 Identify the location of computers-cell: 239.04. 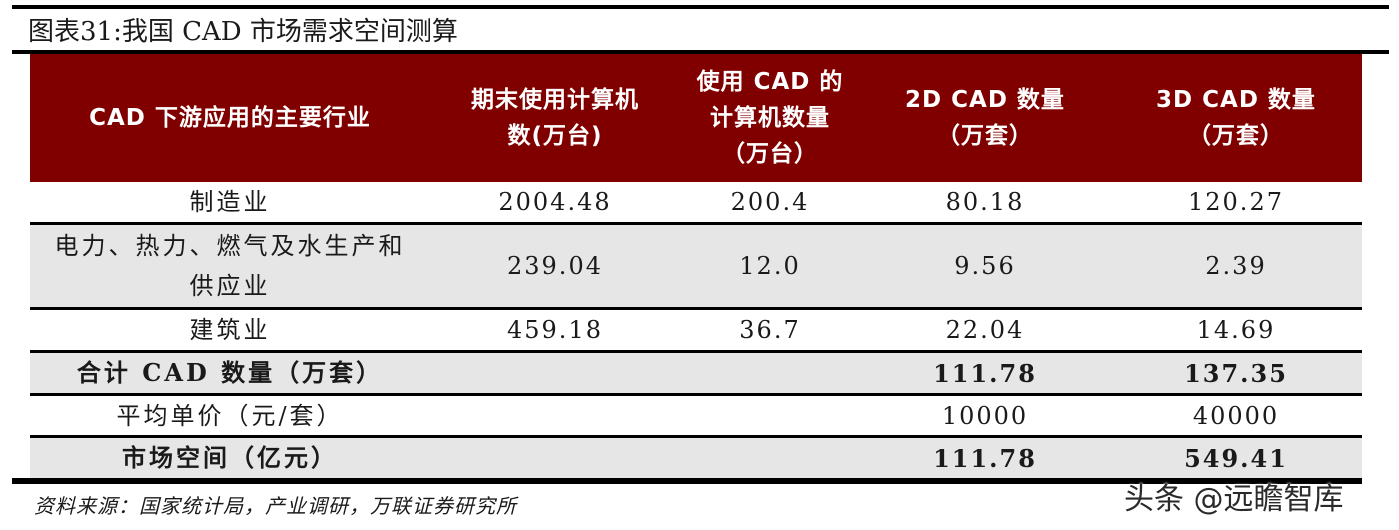
(555, 266).